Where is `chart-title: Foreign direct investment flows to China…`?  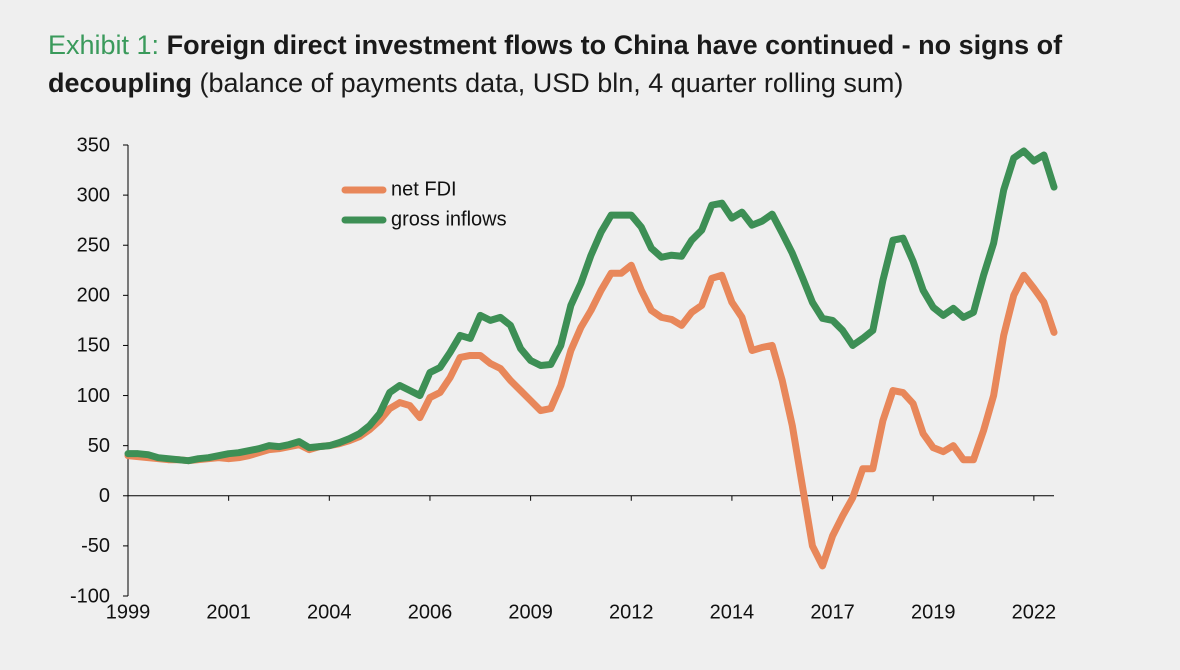
chart-title: Foreign direct investment flows to China… is located at coordinates (555, 64).